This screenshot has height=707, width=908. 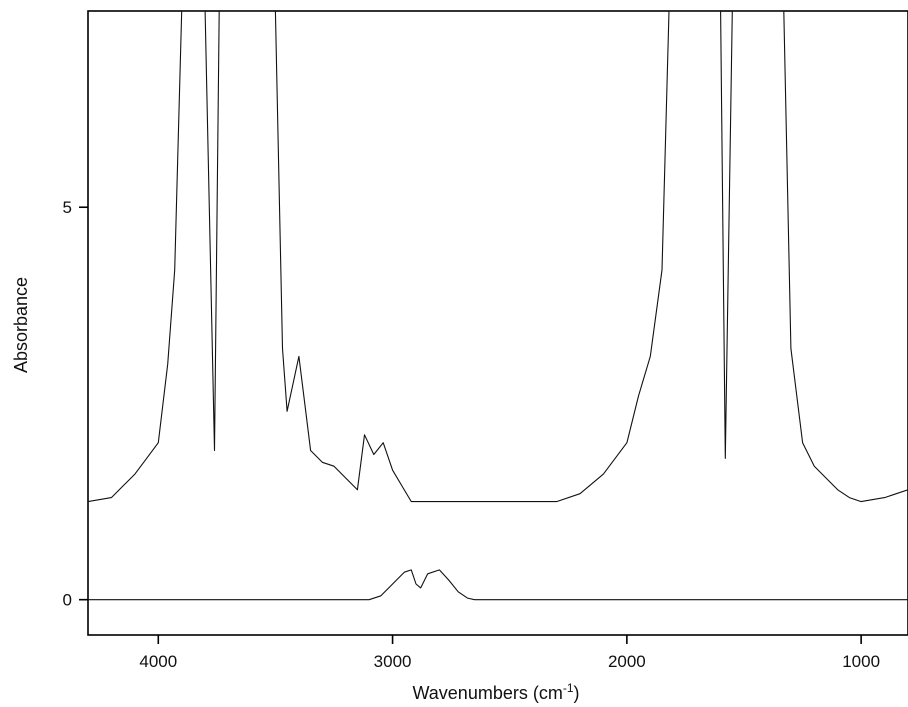 I want to click on y-axis-label: Absorbance, so click(x=21, y=325).